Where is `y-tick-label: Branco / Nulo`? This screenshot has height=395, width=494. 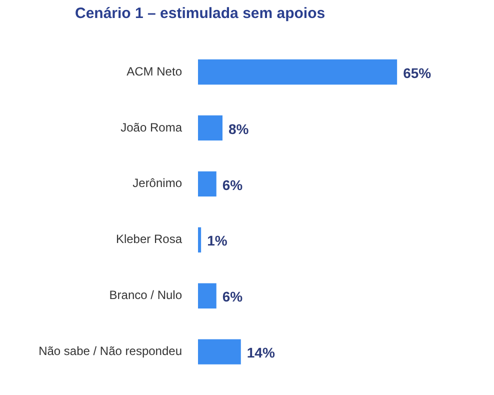 y-tick-label: Branco / Nulo is located at coordinates (145, 295).